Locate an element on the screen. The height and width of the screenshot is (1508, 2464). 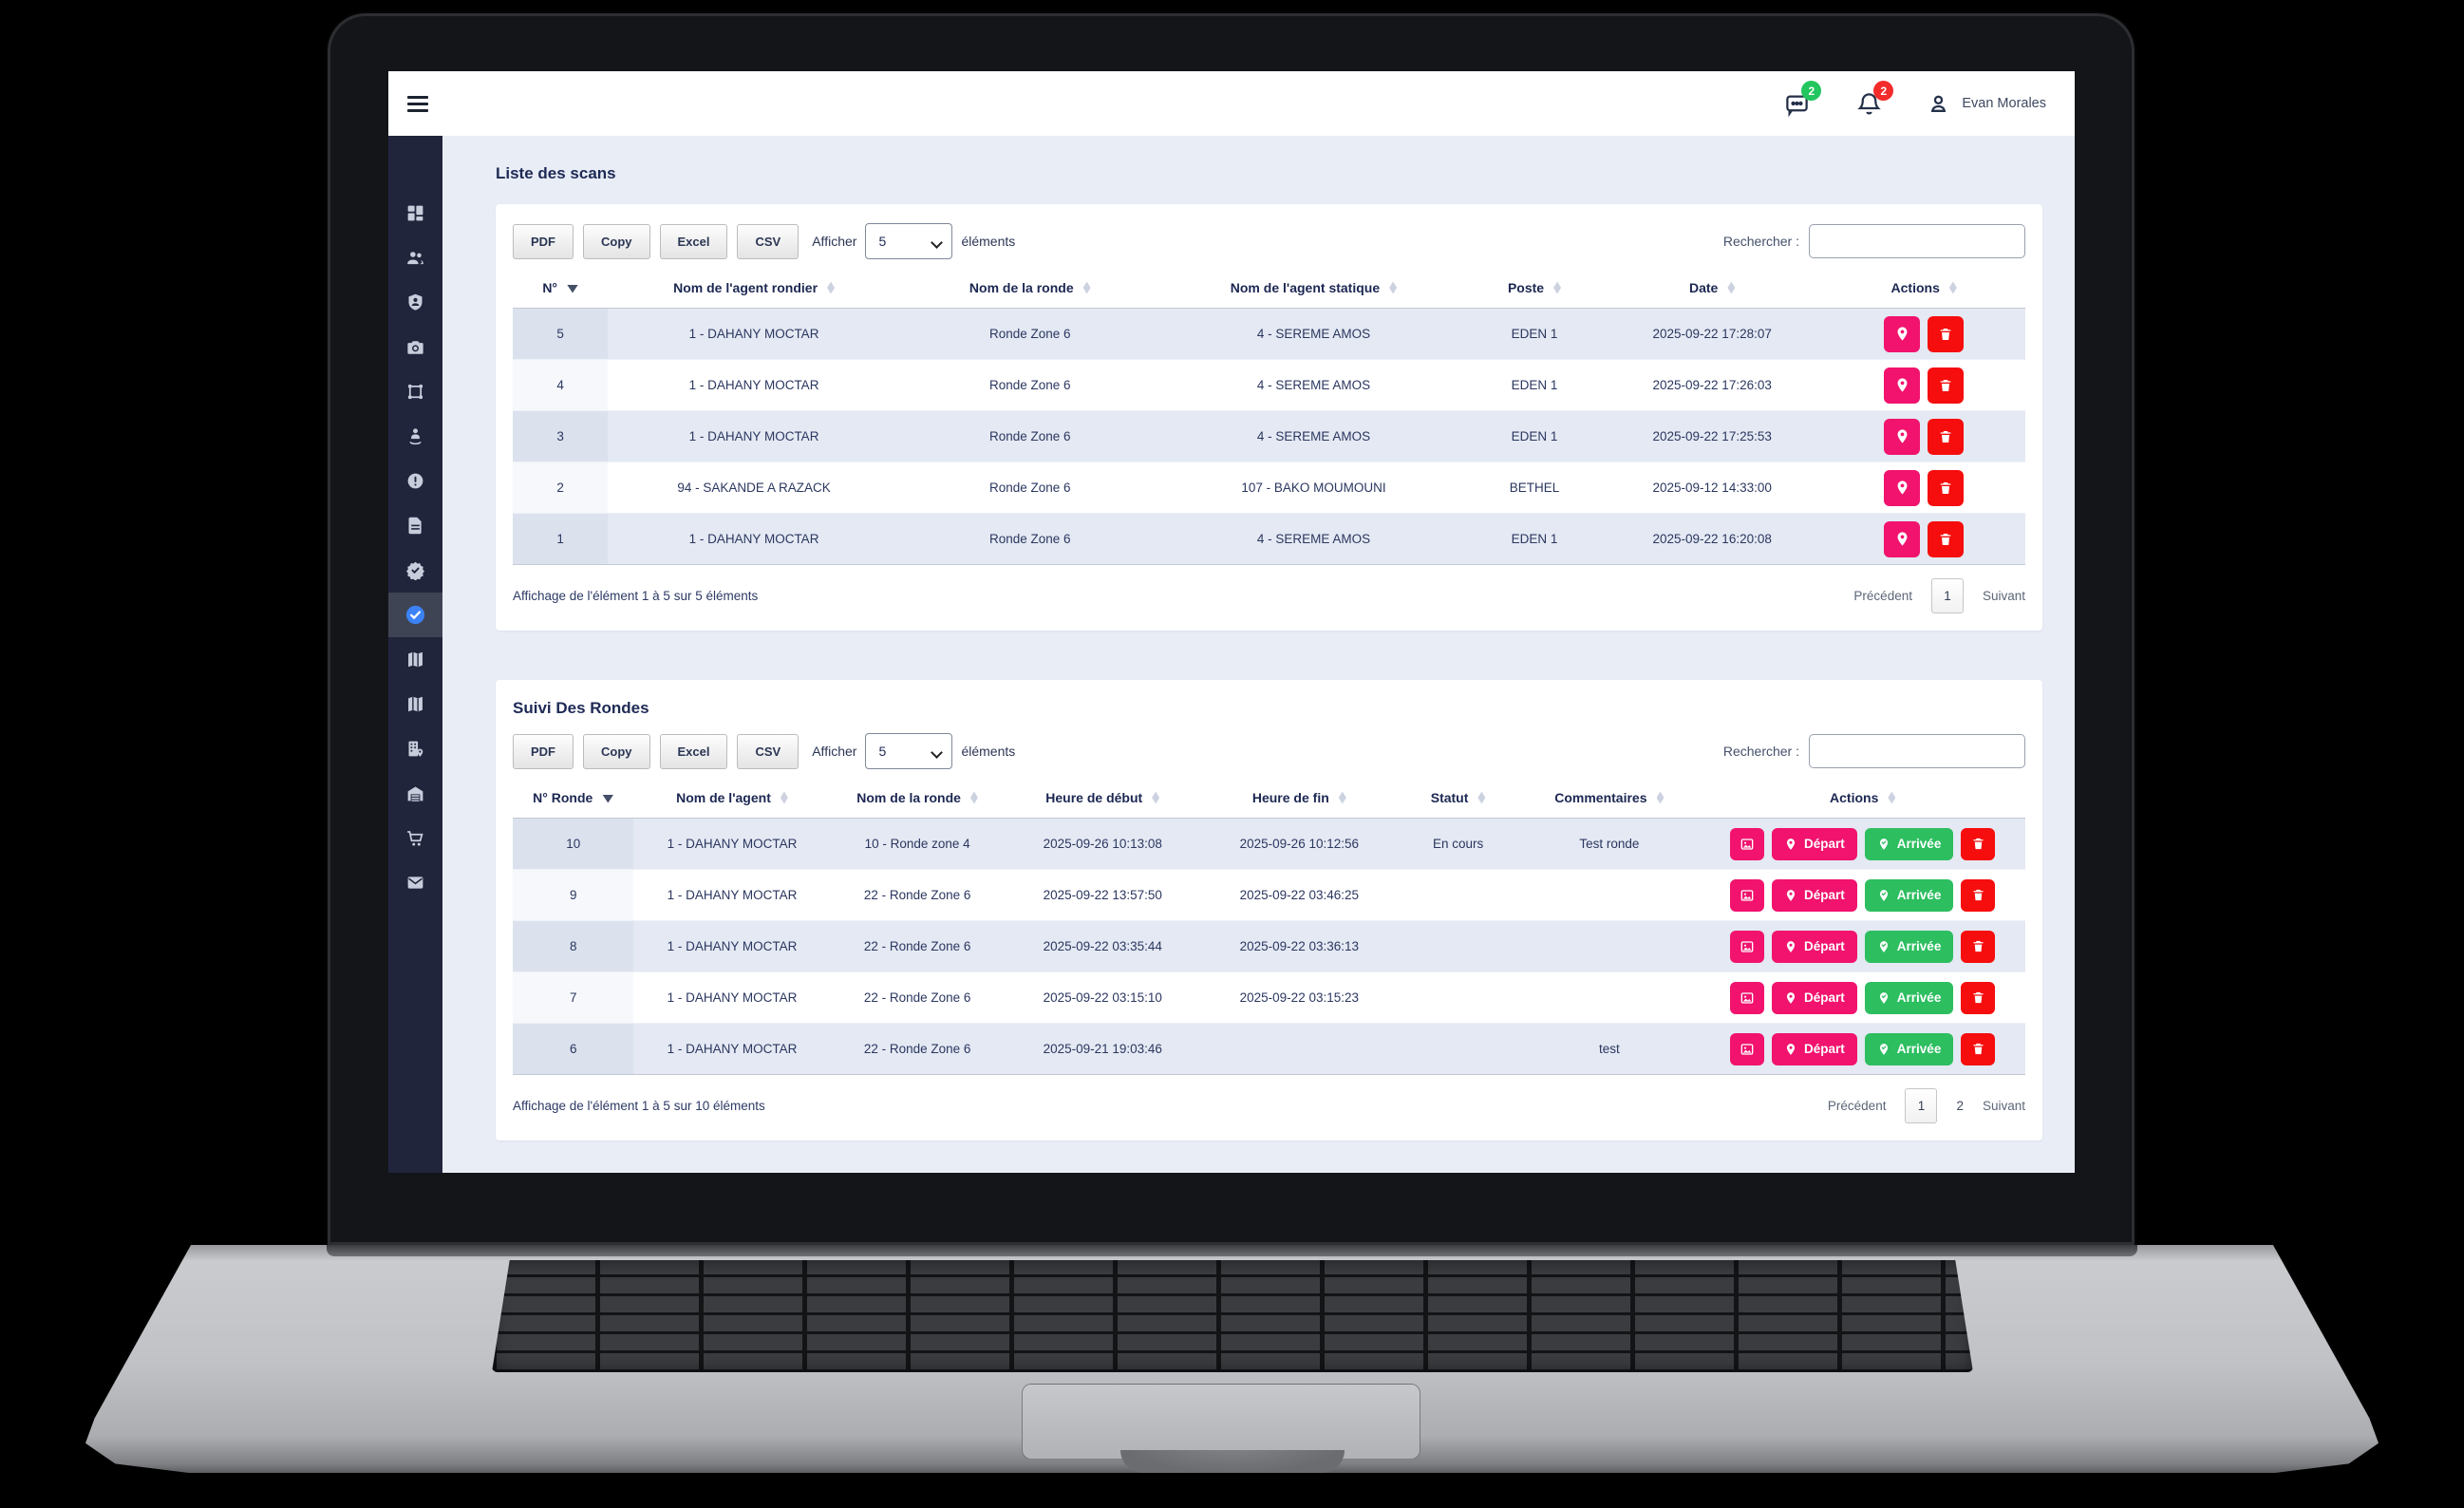
image-icon is located at coordinates (1747, 844).